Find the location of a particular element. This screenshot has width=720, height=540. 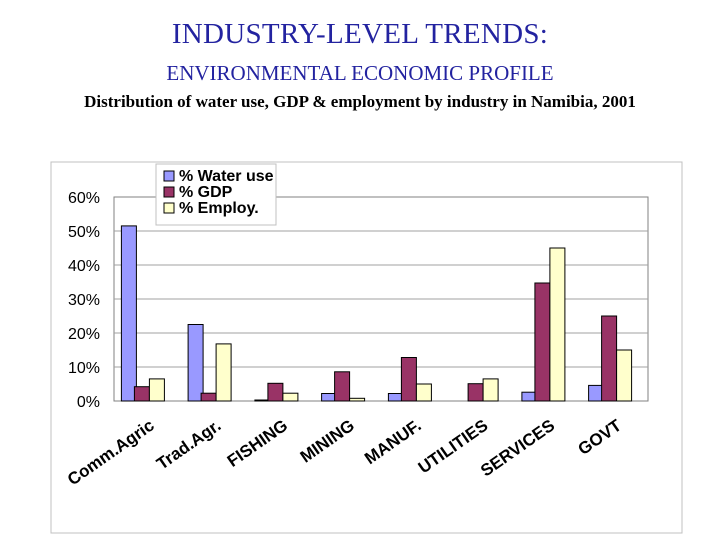

y-tick-label: 30% is located at coordinates (84, 300).